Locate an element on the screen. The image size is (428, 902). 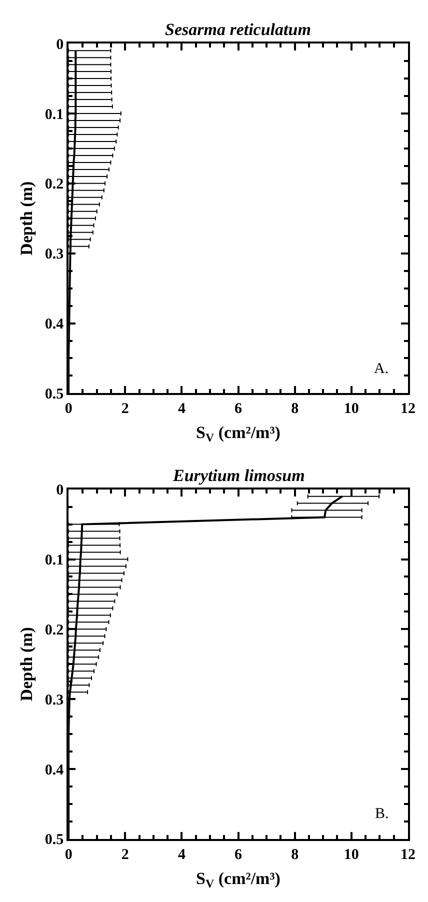
chart-title: Sesarma reticulatum is located at coordinates (238, 29).